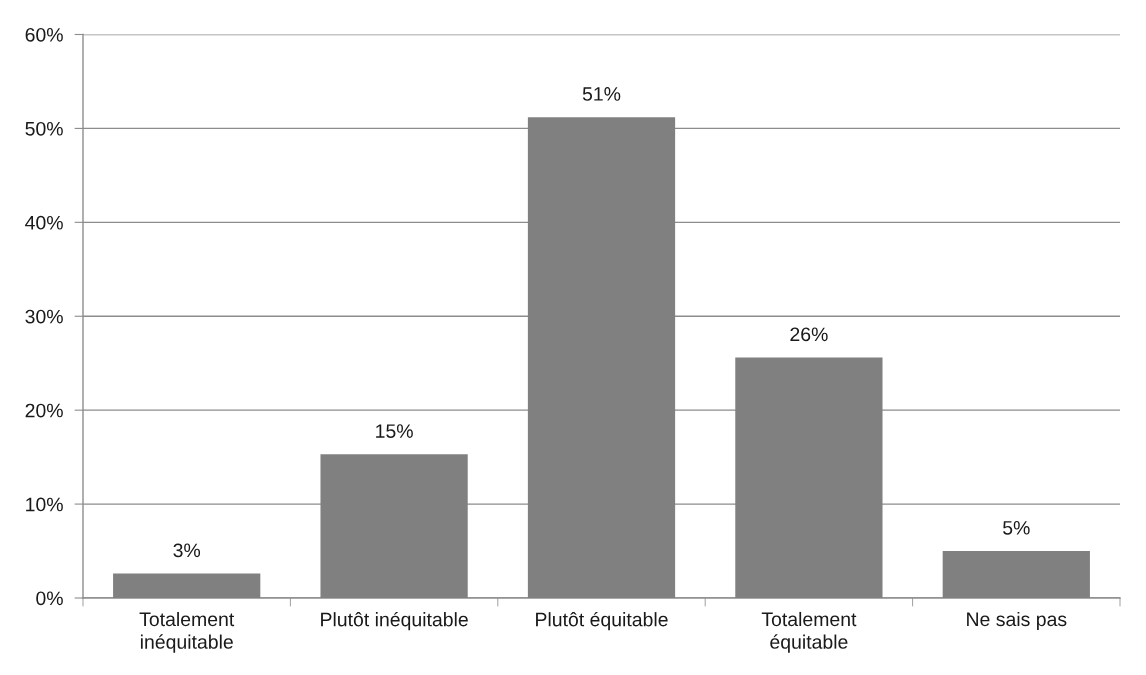 This screenshot has height=675, width=1146. Describe the element at coordinates (394, 621) in the screenshot. I see `x-tick-label: Plutôt inéquitable` at that location.